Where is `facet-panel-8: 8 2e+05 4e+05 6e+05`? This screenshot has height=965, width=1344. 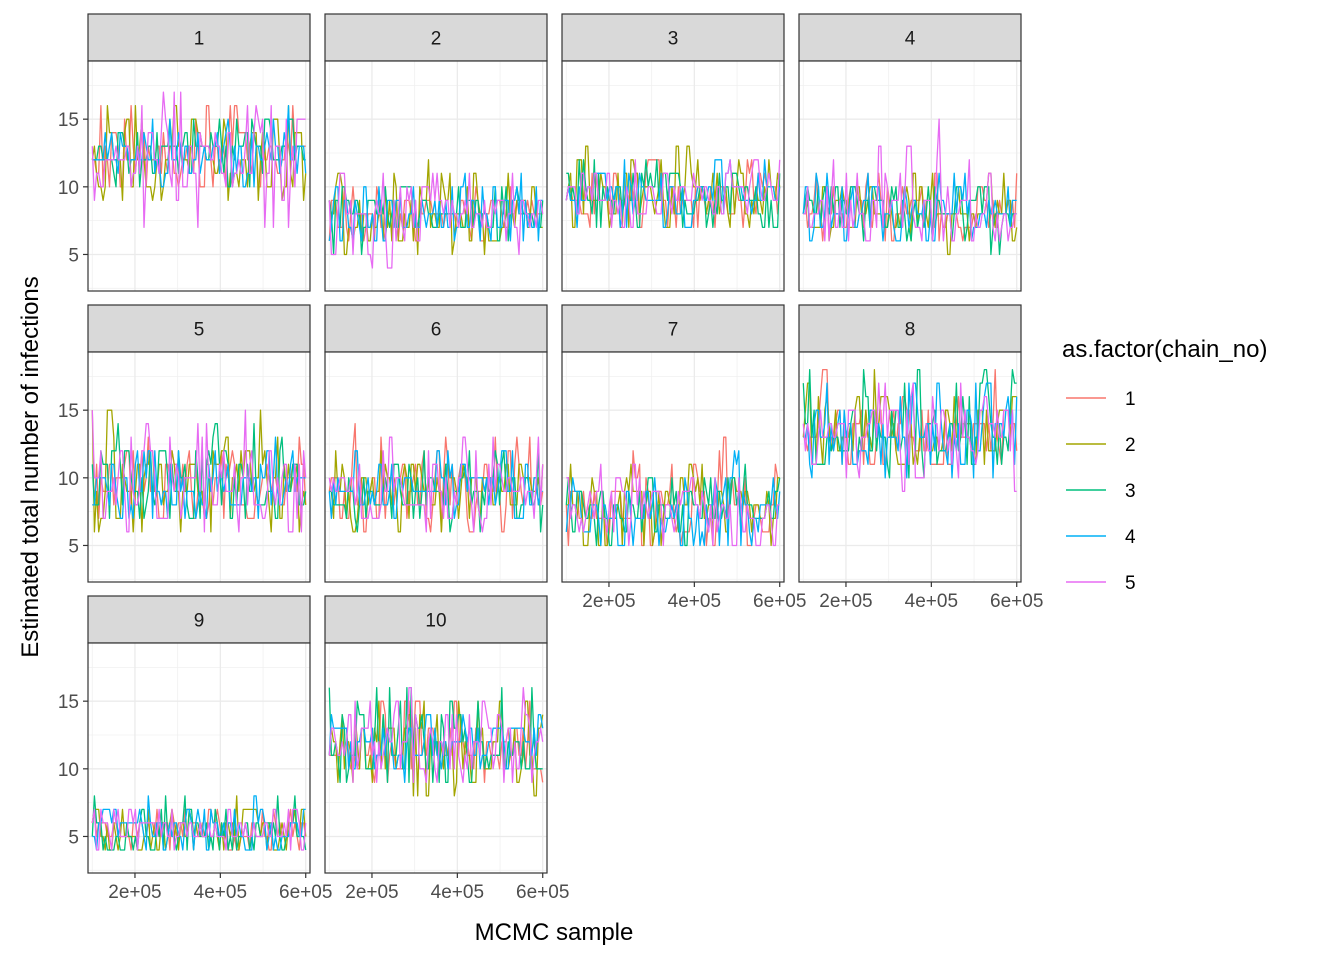 facet-panel-8: 8 2e+05 4e+05 6e+05 is located at coordinates (920, 458).